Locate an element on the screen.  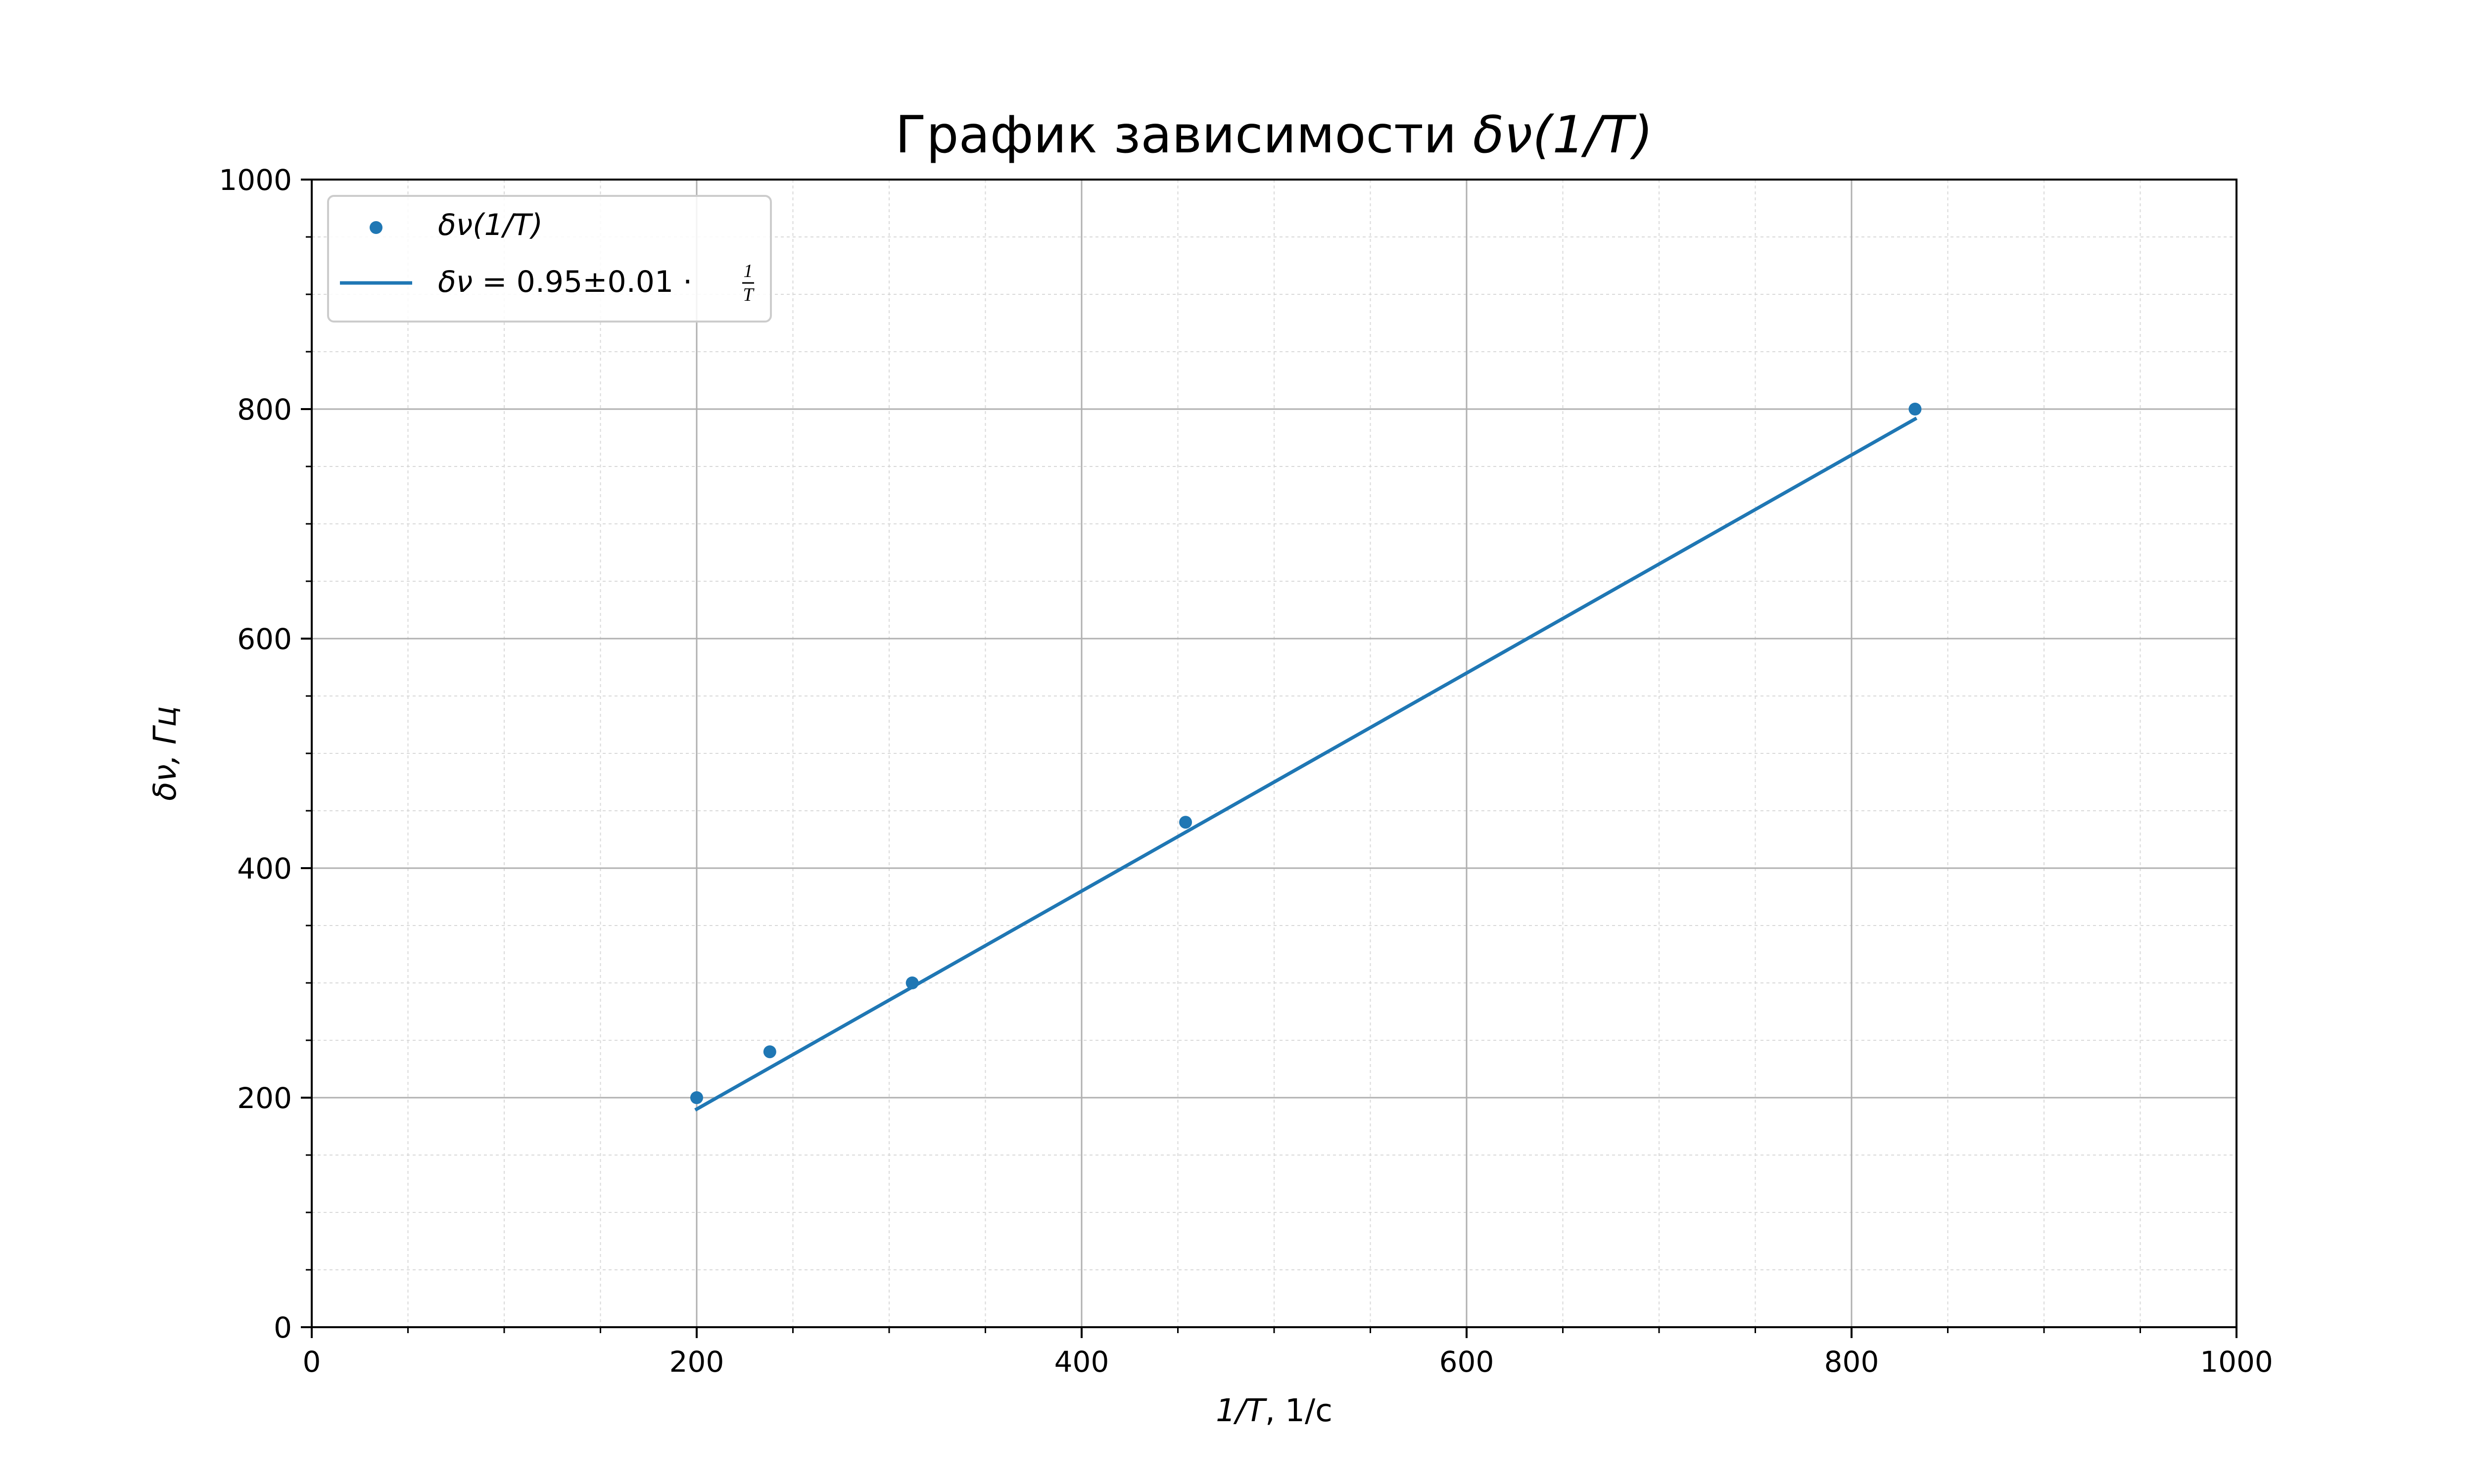
x-tick-labels: 0 200 400 600 800 1000 is located at coordinates (1288, 1362).